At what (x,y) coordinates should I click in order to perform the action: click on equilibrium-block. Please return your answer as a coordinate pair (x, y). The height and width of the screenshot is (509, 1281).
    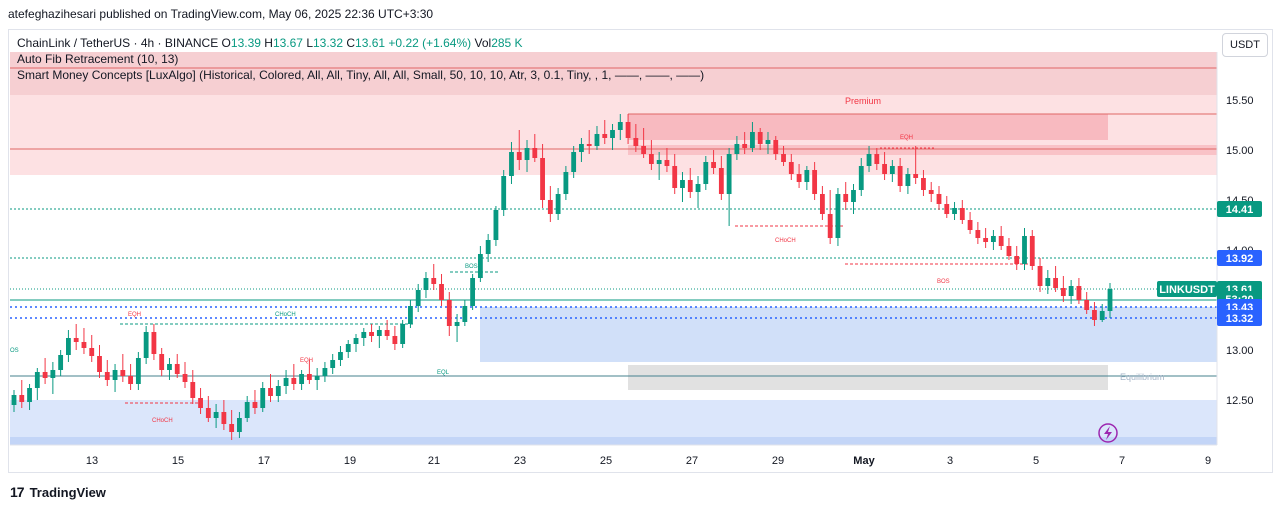
    Looking at the image, I should click on (868, 377).